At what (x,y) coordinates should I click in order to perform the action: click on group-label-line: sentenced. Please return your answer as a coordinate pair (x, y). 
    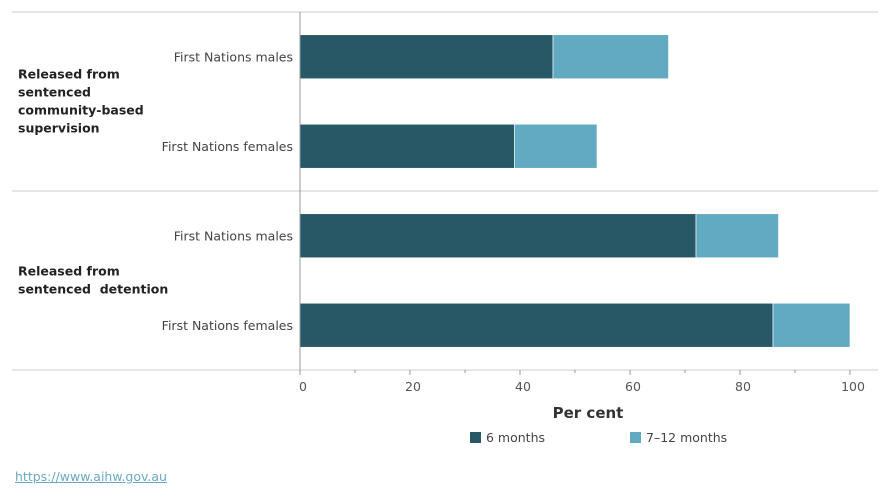
    Looking at the image, I should click on (54, 92).